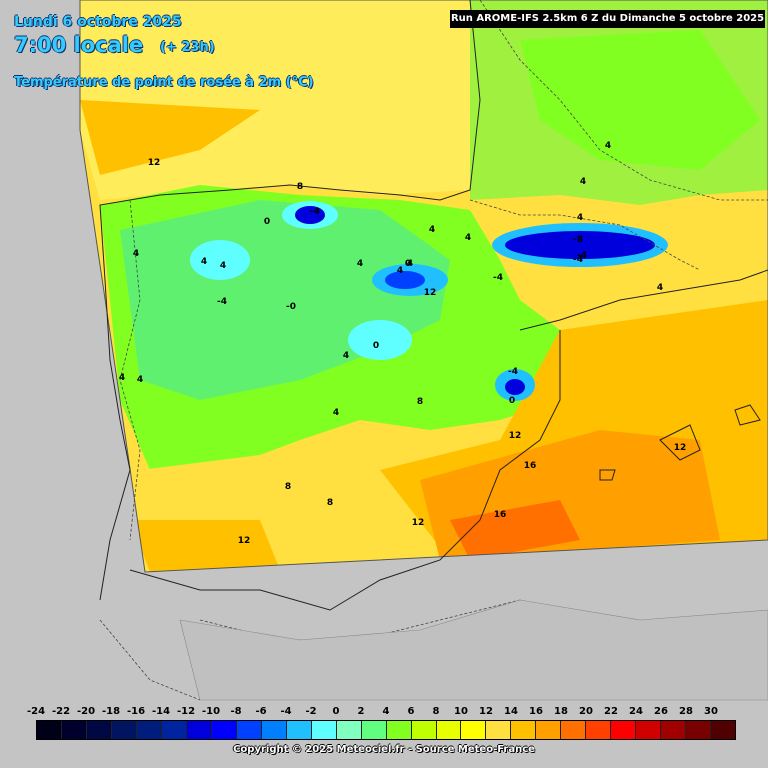  I want to click on legend-tick-label: -12, so click(186, 711).